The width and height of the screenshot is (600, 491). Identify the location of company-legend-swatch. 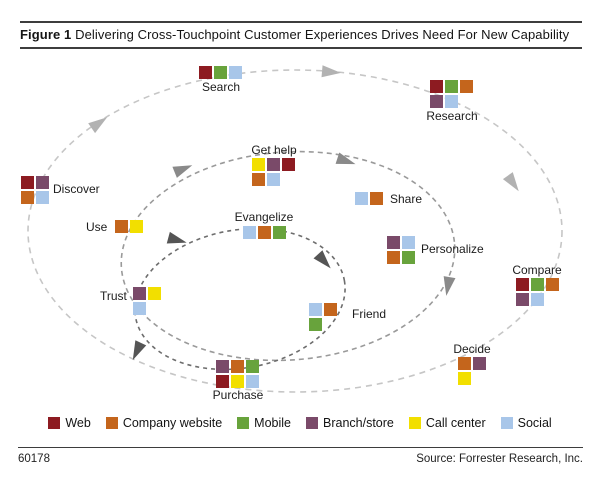
(111, 423).